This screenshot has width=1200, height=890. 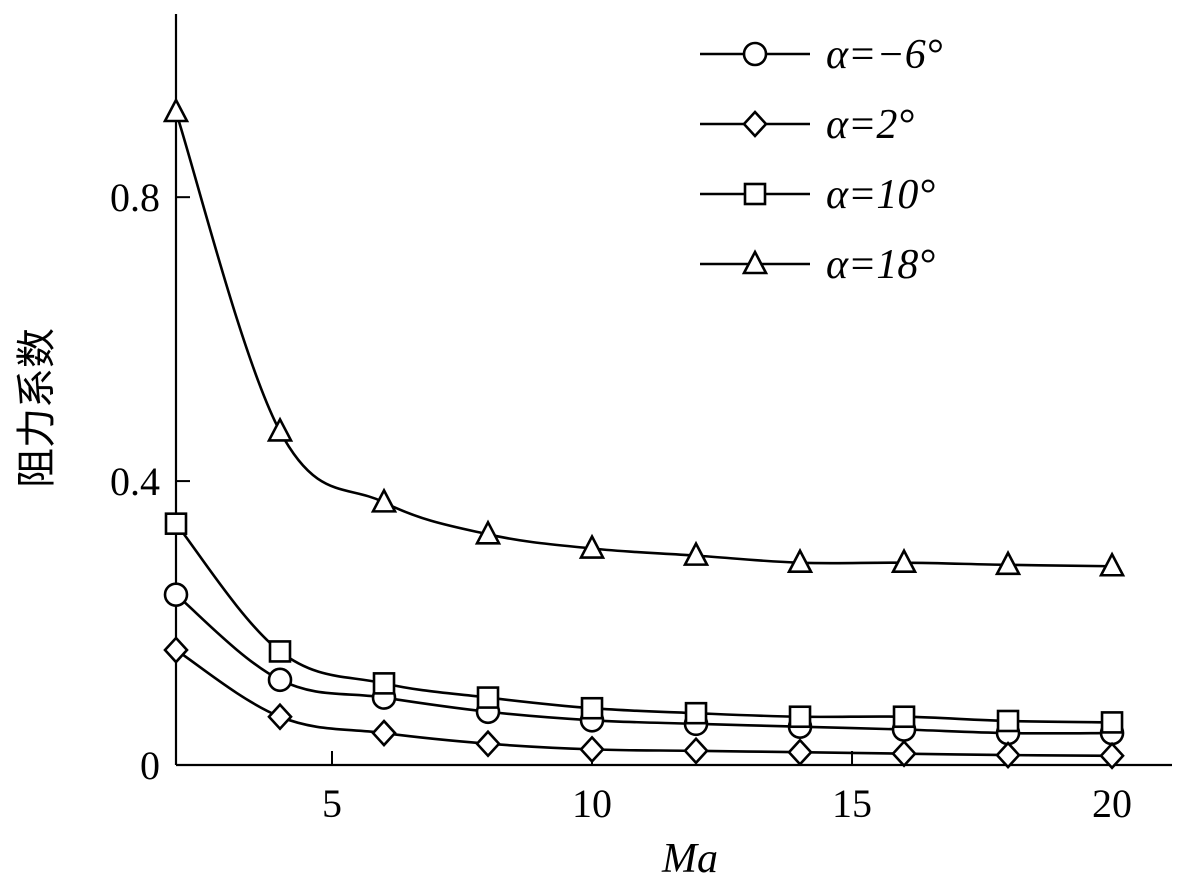 What do you see at coordinates (135, 197) in the screenshot?
I see `y-tick-label: 0.8` at bounding box center [135, 197].